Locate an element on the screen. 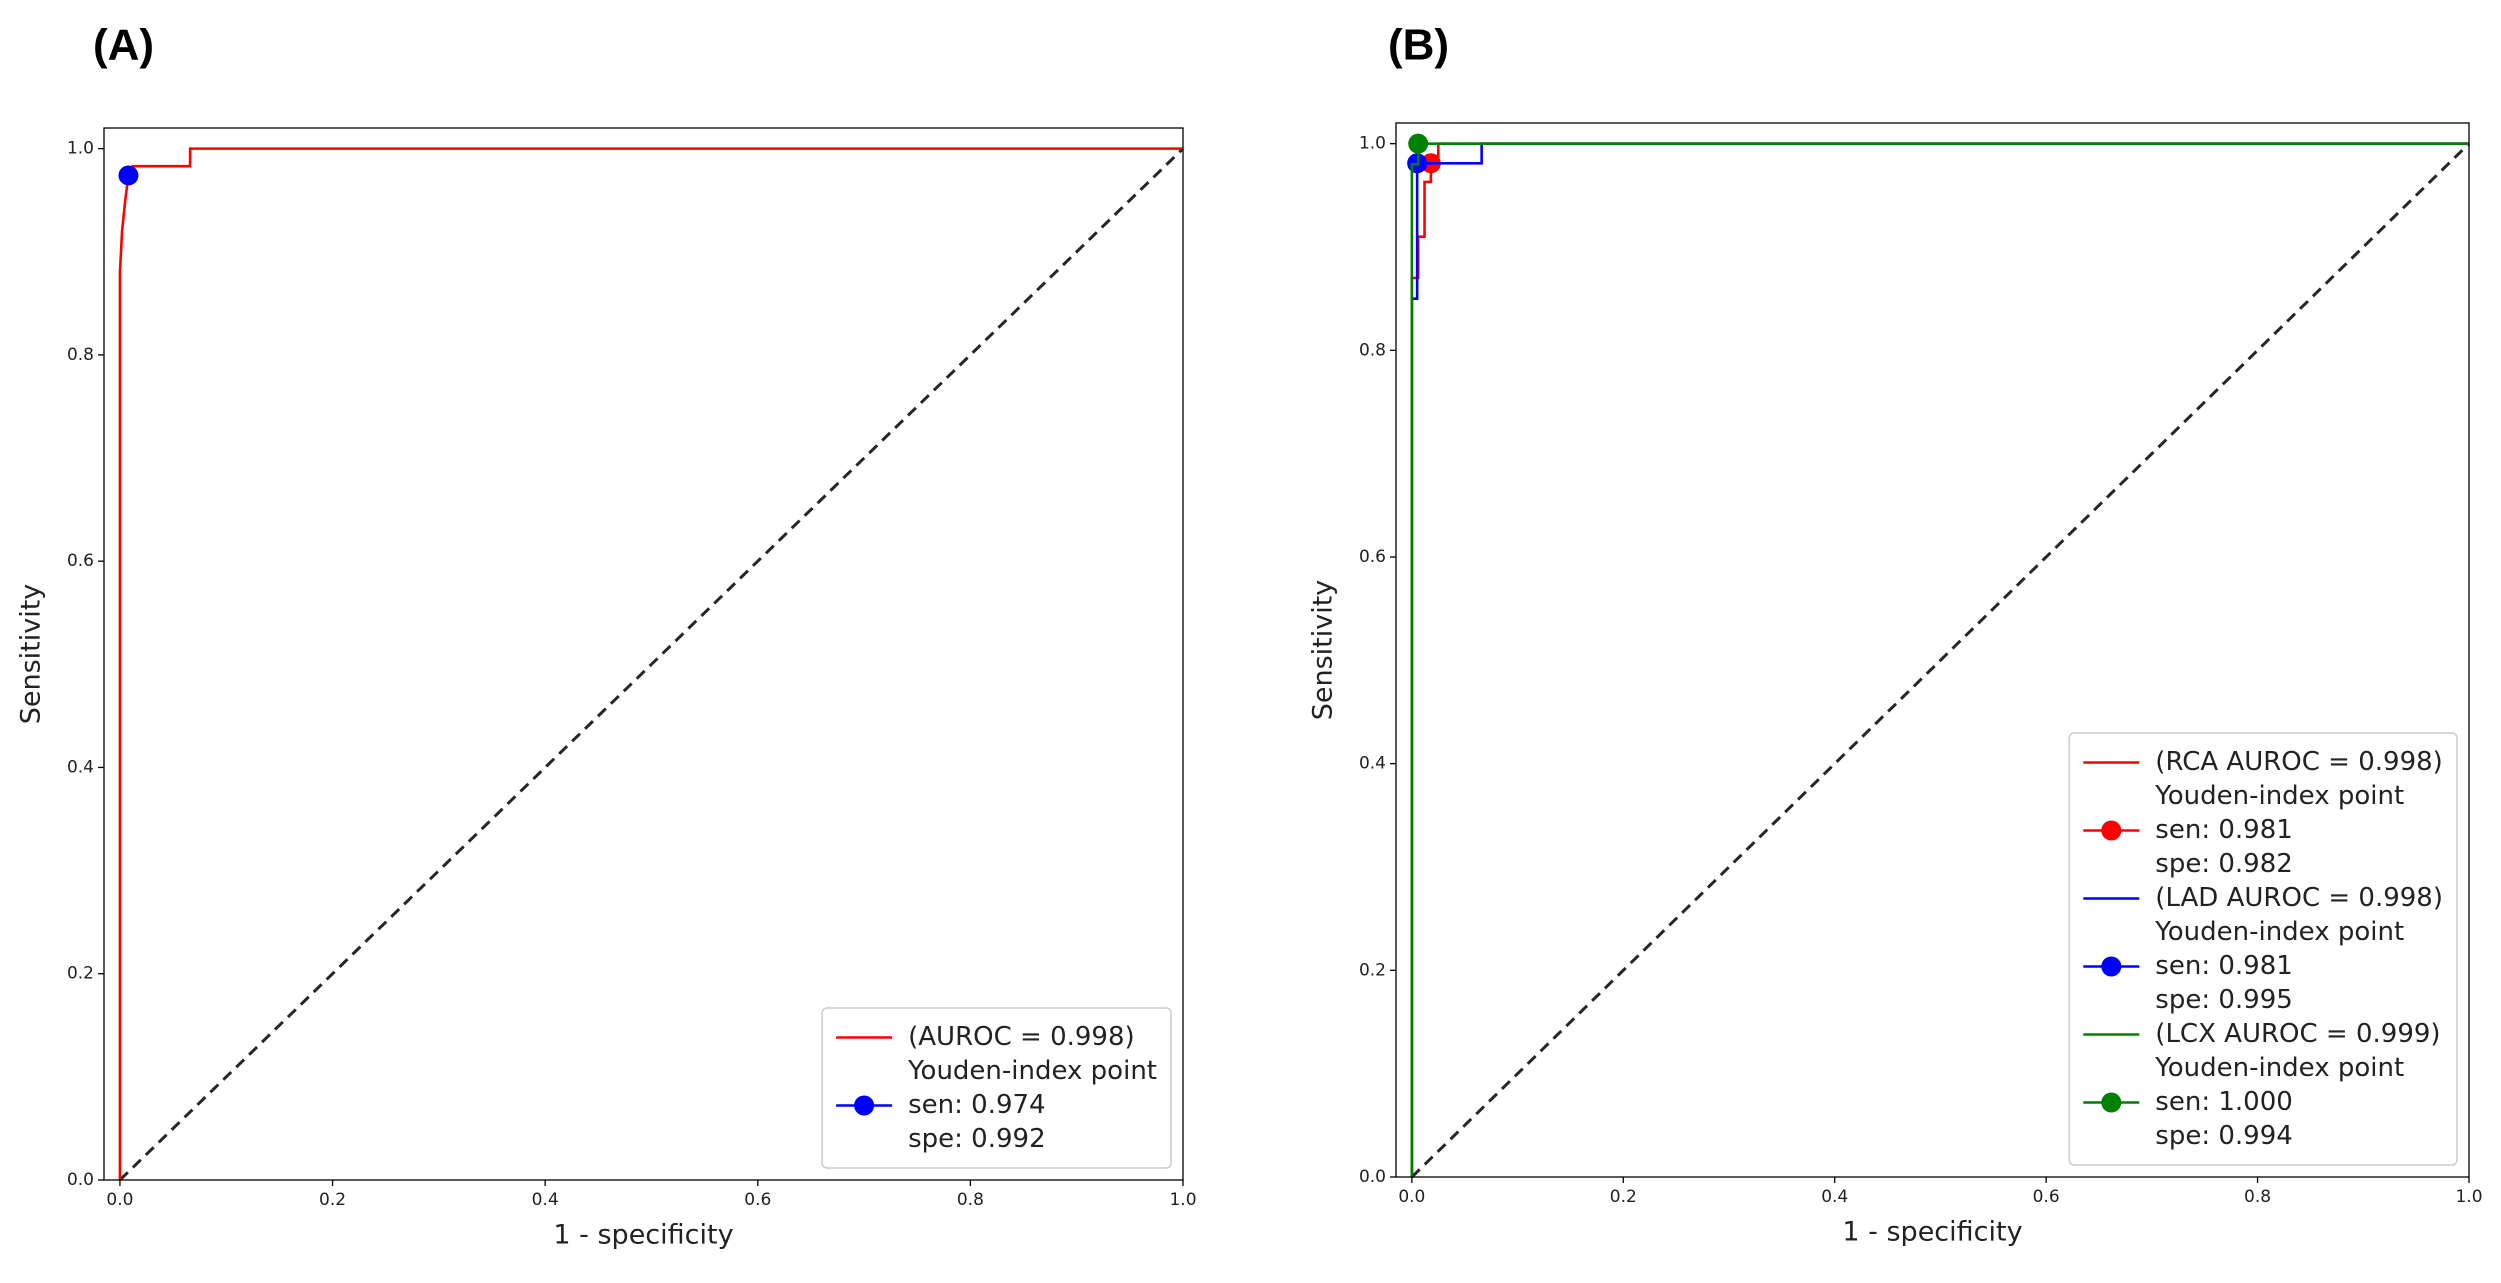 The image size is (2501, 1283). legend-label: (AUROC = 0.998) is located at coordinates (1021, 1037).